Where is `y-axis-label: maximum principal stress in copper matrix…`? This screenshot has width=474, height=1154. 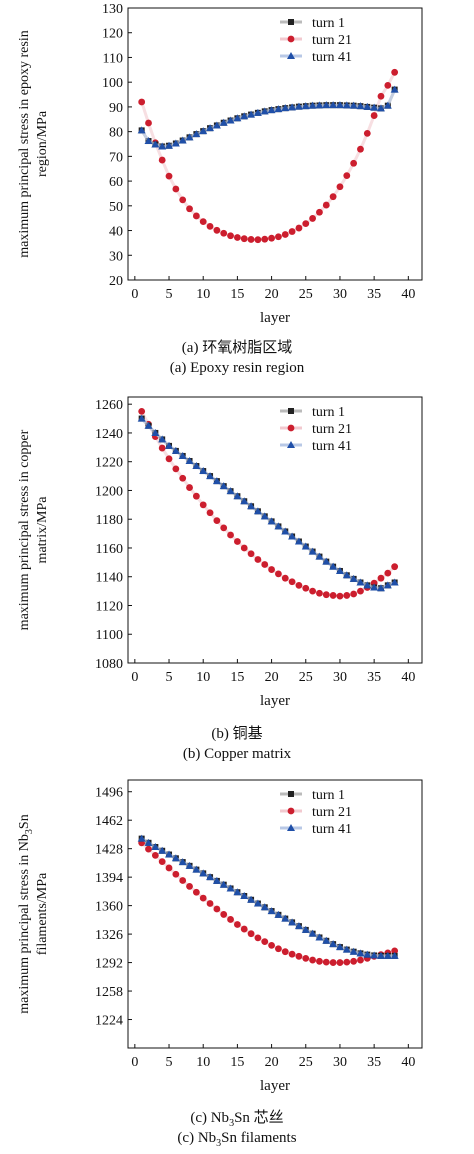 y-axis-label: maximum principal stress in copper matrix… is located at coordinates (33, 529).